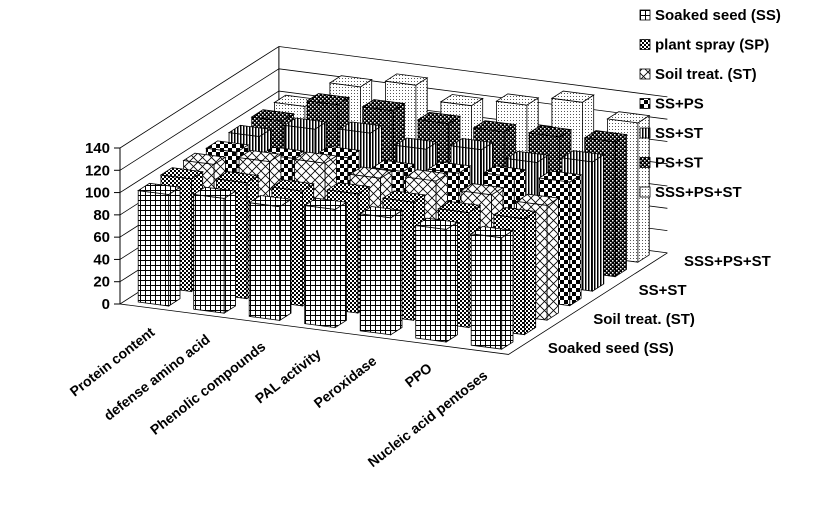 The image size is (820, 518). I want to click on floor-edge, so click(393, 303).